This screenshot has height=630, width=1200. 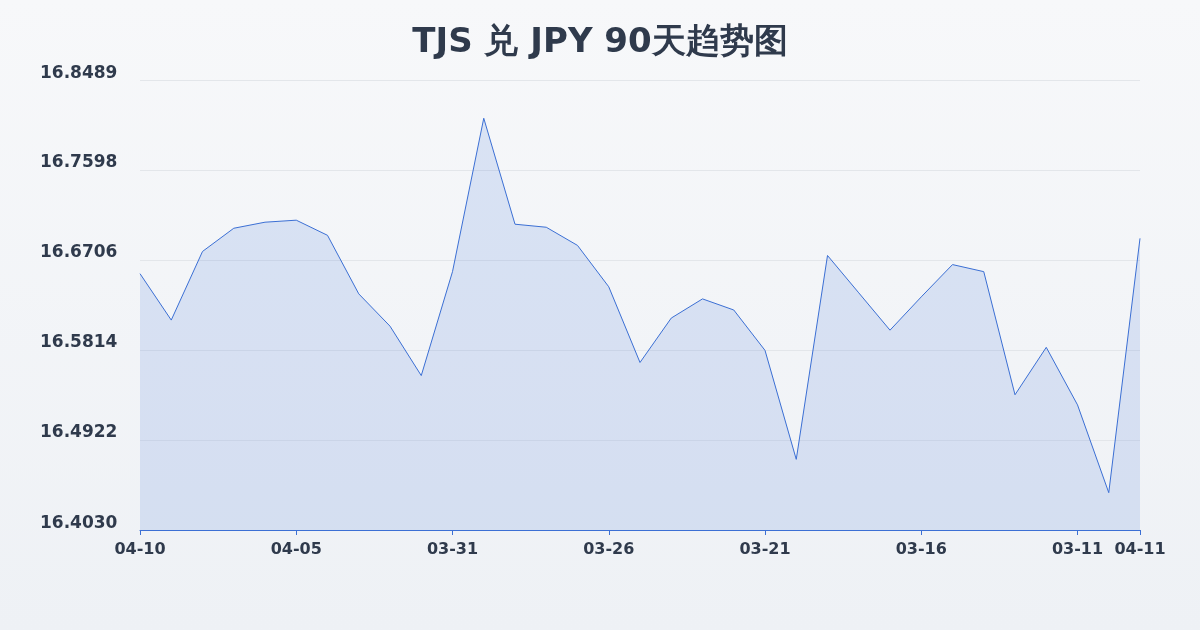 I want to click on x-tick-label: 03-16, so click(x=921, y=548).